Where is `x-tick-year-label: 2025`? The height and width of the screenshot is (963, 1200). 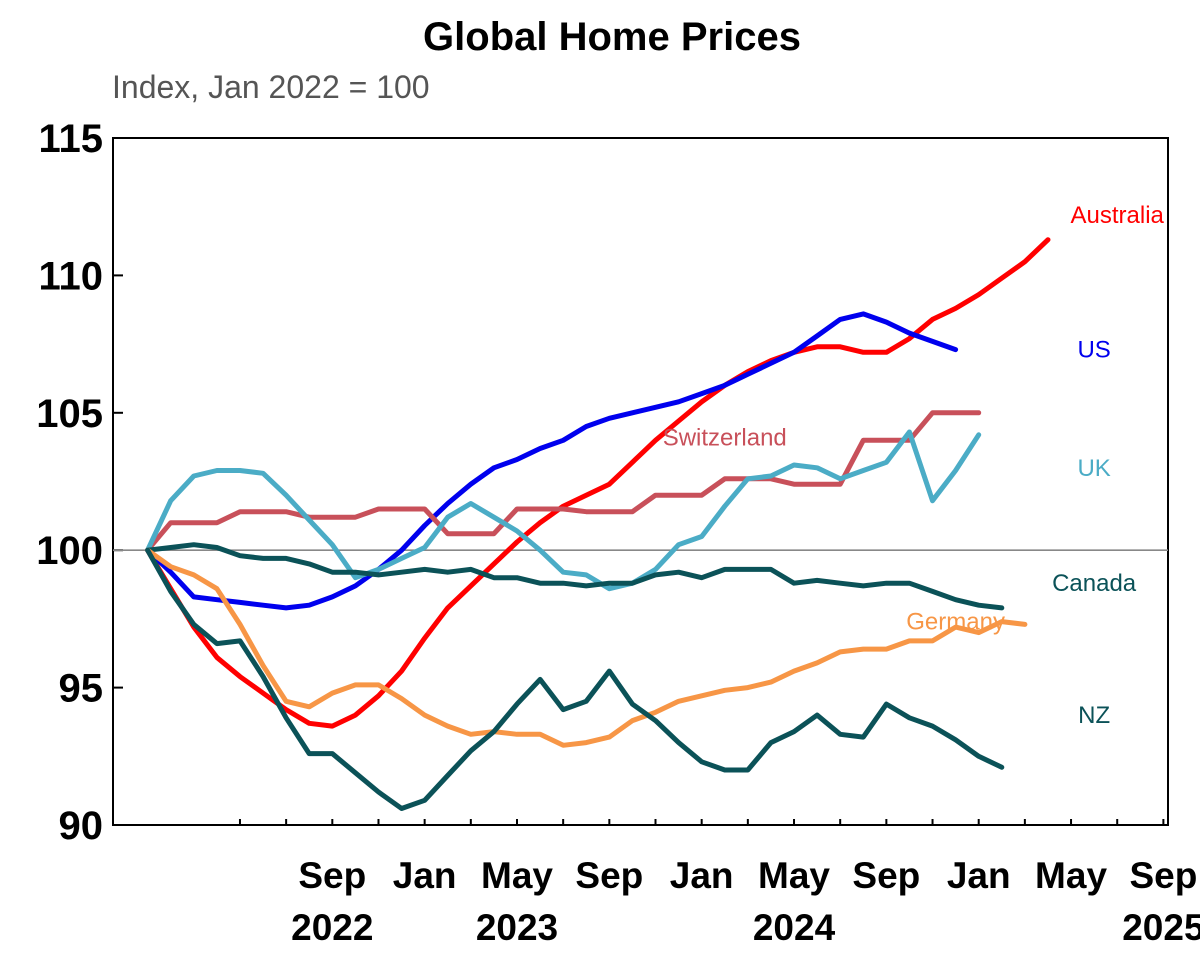
x-tick-year-label: 2025 is located at coordinates (1161, 927).